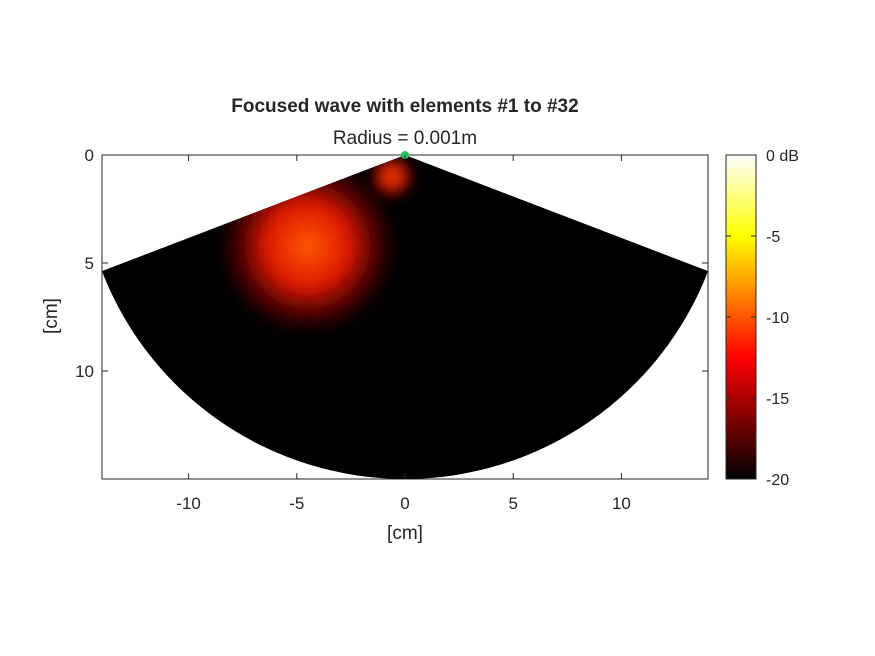 The width and height of the screenshot is (875, 656). Describe the element at coordinates (405, 138) in the screenshot. I see `chart-subtitle: Radius = 0.001m` at that location.